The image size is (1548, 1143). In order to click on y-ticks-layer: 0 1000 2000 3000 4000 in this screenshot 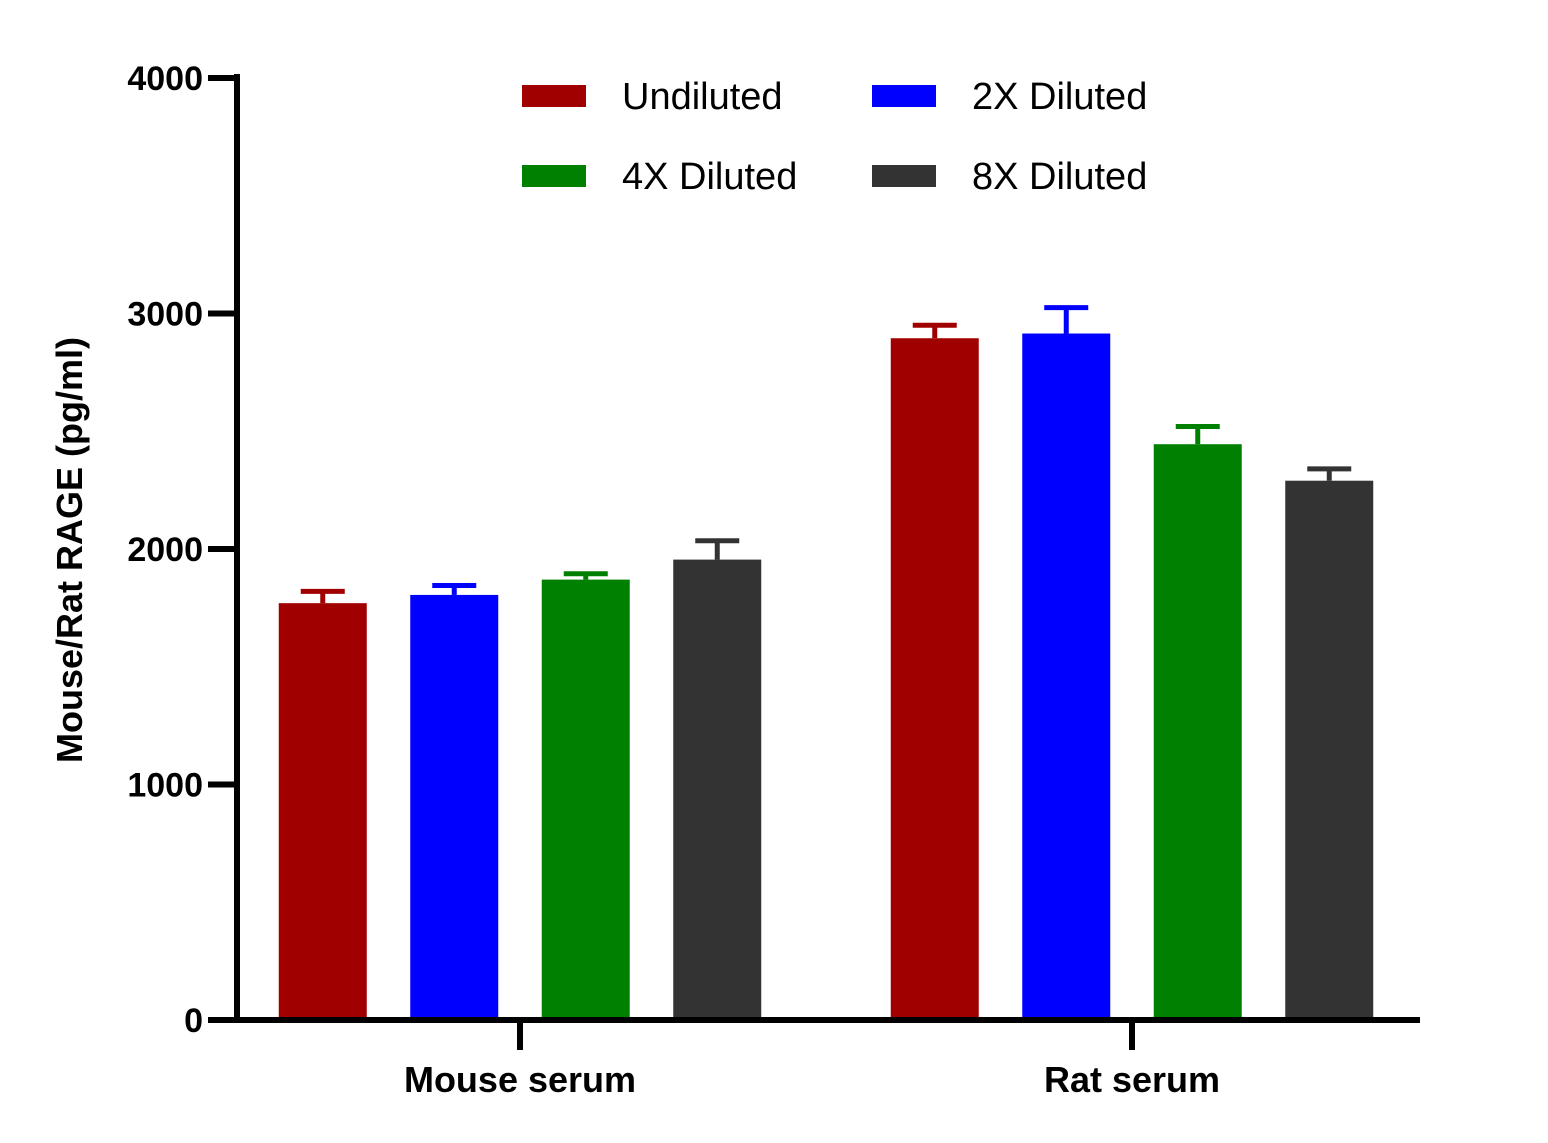, I will do `click(182, 550)`.